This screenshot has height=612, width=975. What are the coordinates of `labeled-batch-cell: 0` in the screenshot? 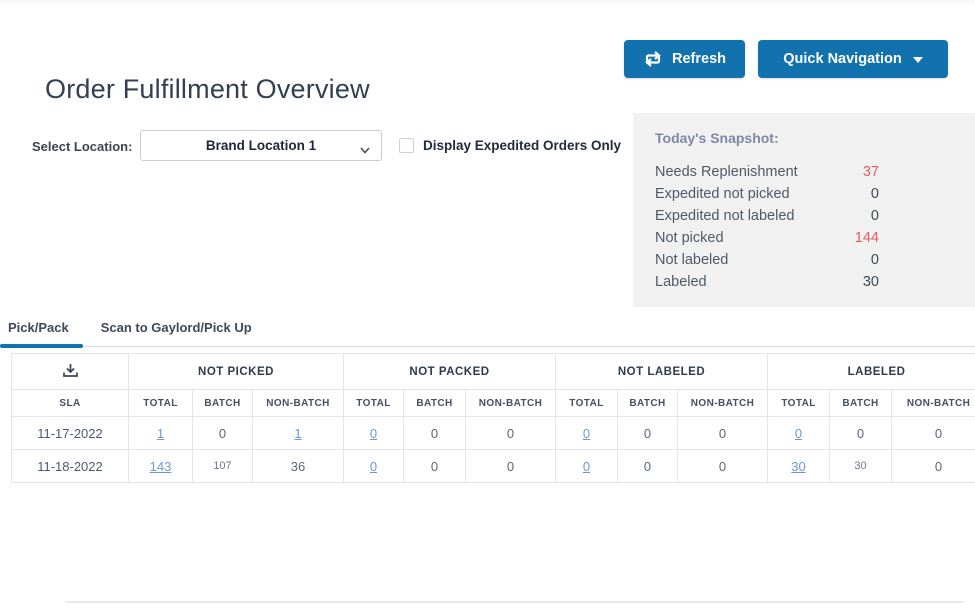 It's located at (861, 433).